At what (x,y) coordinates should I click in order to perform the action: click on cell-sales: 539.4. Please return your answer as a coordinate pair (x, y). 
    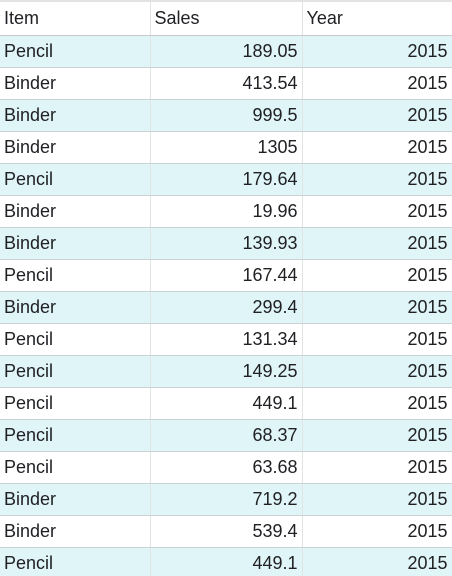
    Looking at the image, I should click on (226, 531).